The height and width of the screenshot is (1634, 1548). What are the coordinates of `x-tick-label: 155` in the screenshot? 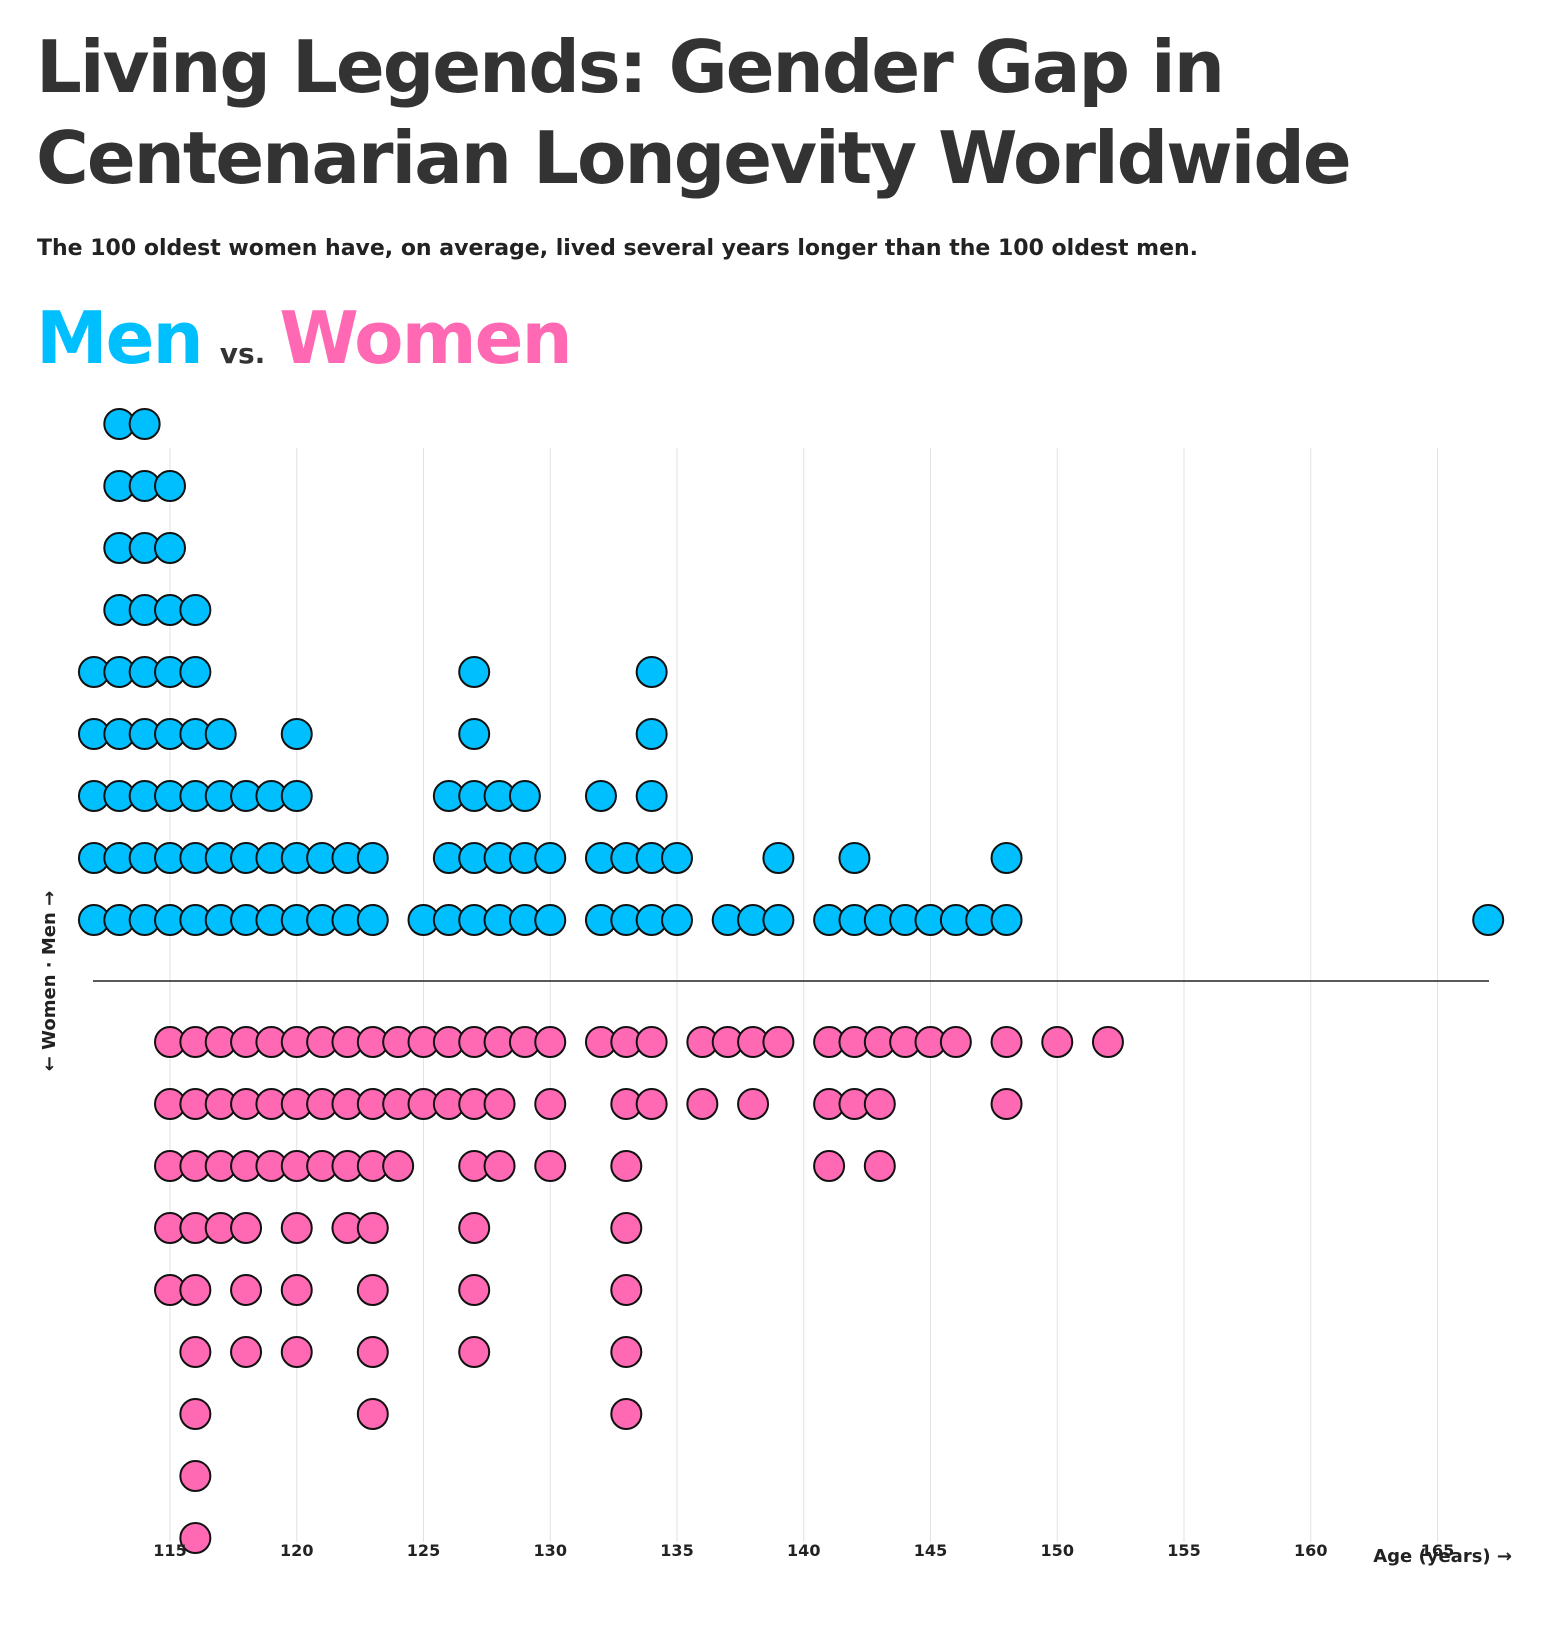 It's located at (1183, 1550).